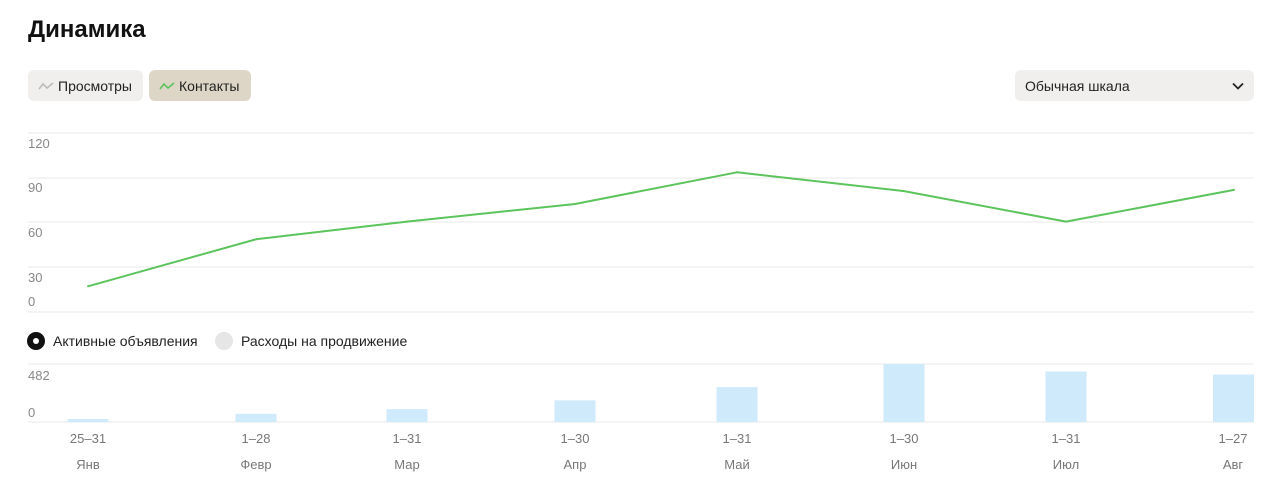 Image resolution: width=1280 pixels, height=497 pixels. Describe the element at coordinates (35, 232) in the screenshot. I see `y-tick-label: 60` at that location.